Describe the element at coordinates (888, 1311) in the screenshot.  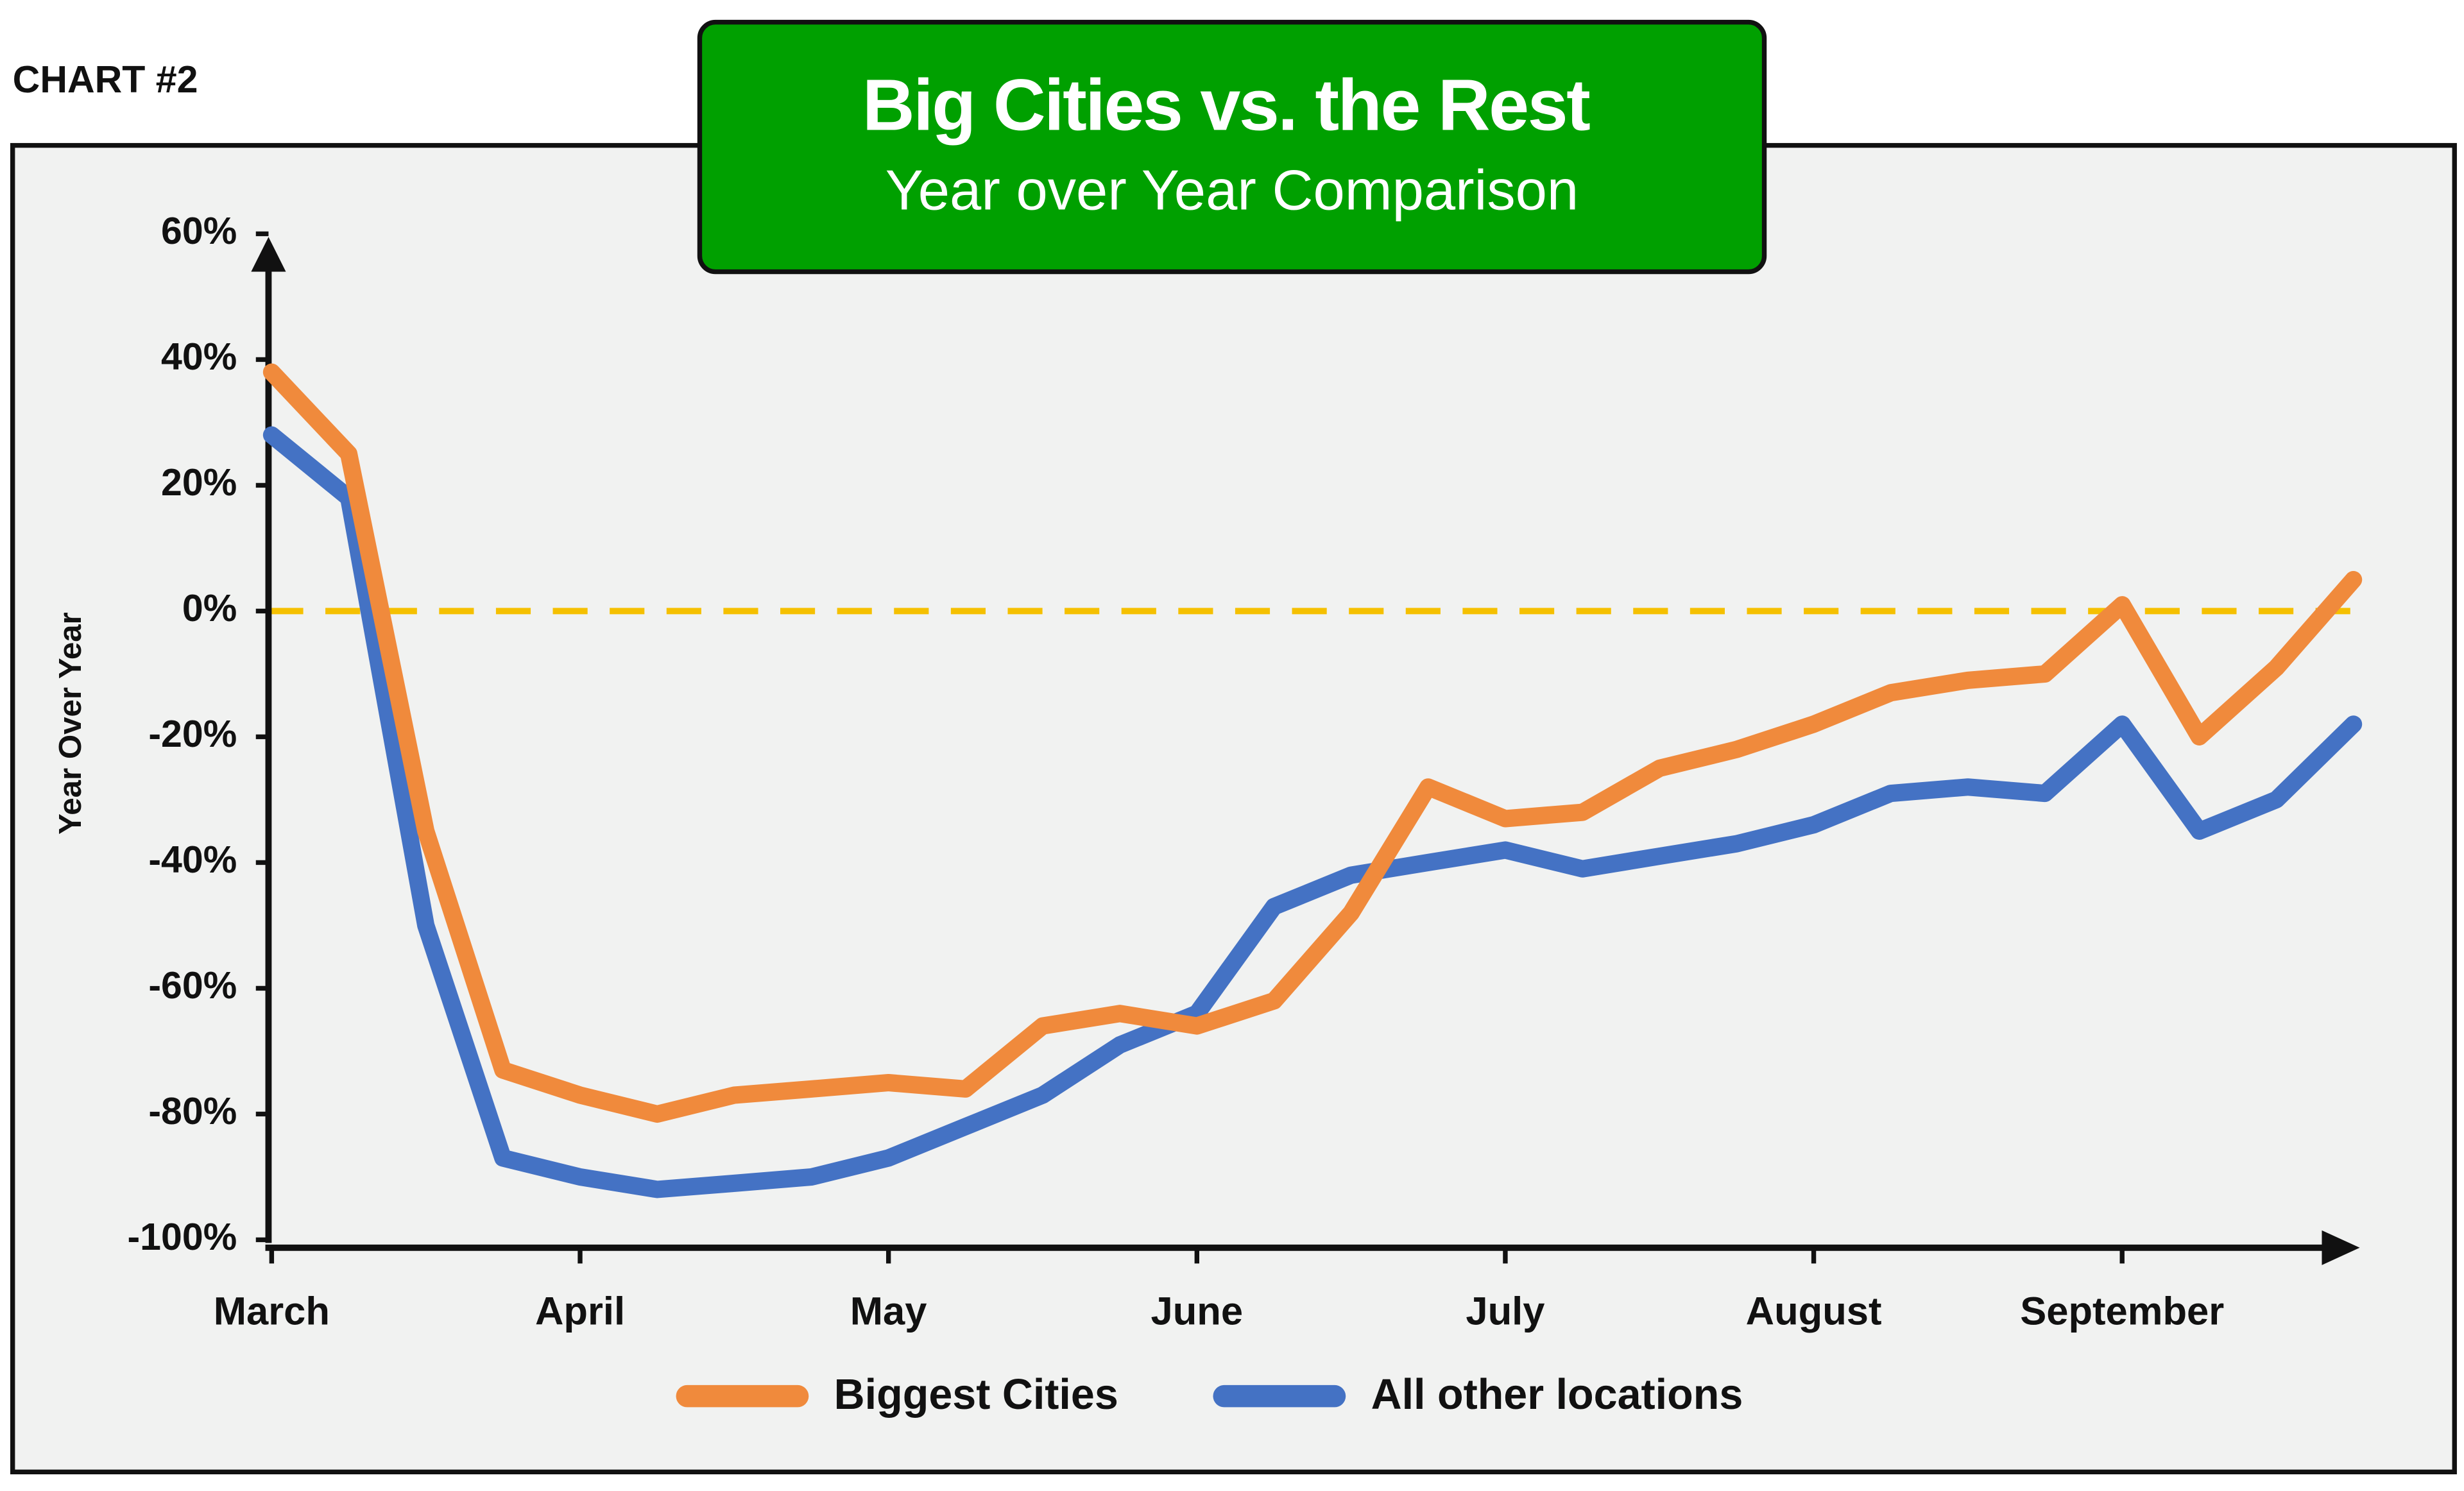
I see `x-tick-label: May` at that location.